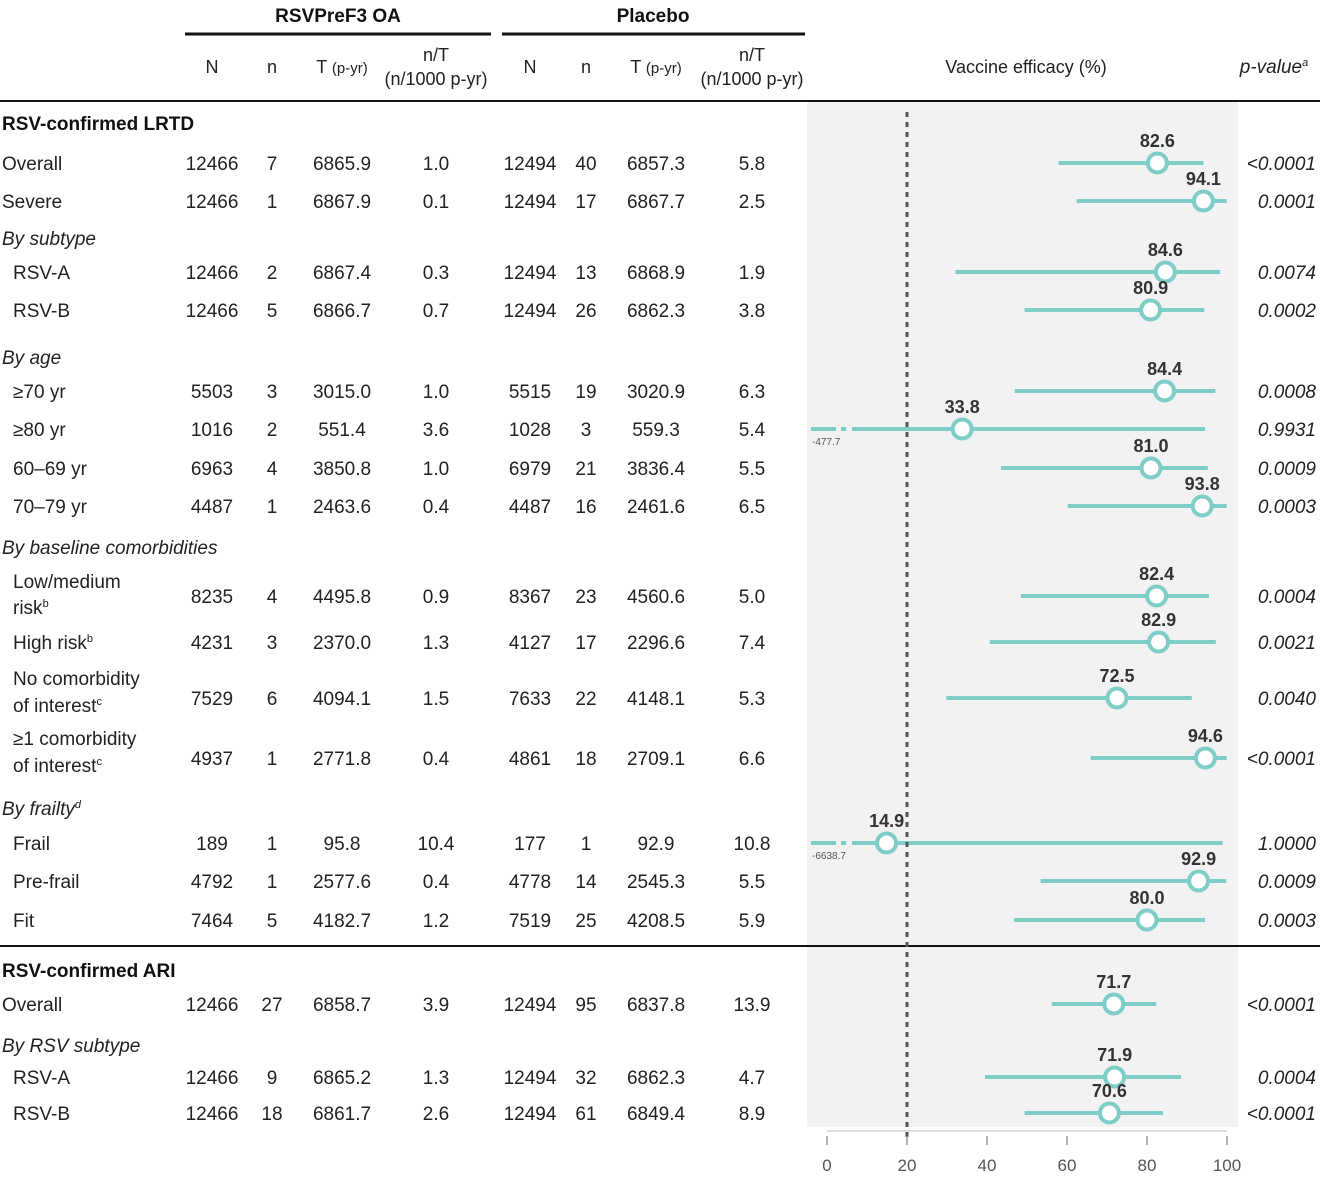 The height and width of the screenshot is (1179, 1320). What do you see at coordinates (530, 392) in the screenshot?
I see `table-cell: 5515` at bounding box center [530, 392].